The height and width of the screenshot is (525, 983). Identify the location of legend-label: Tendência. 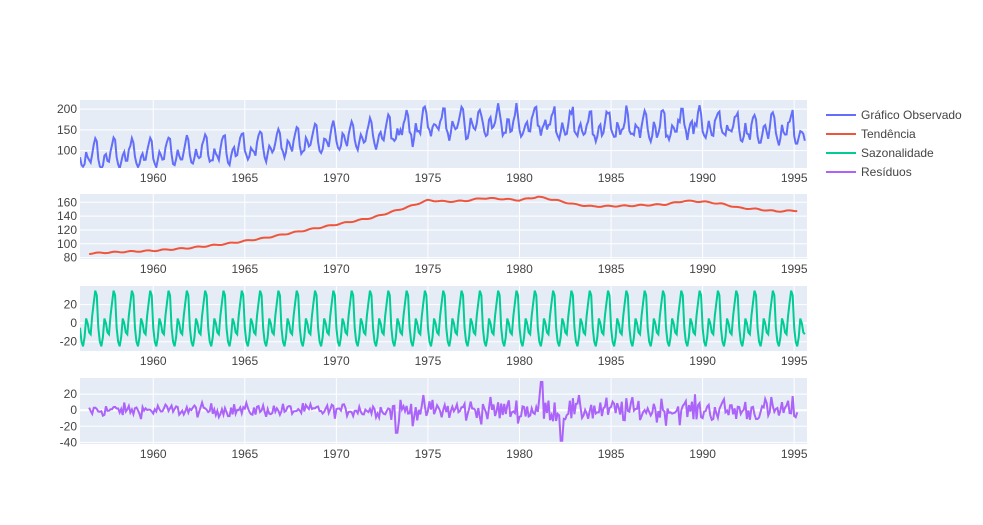
(888, 134).